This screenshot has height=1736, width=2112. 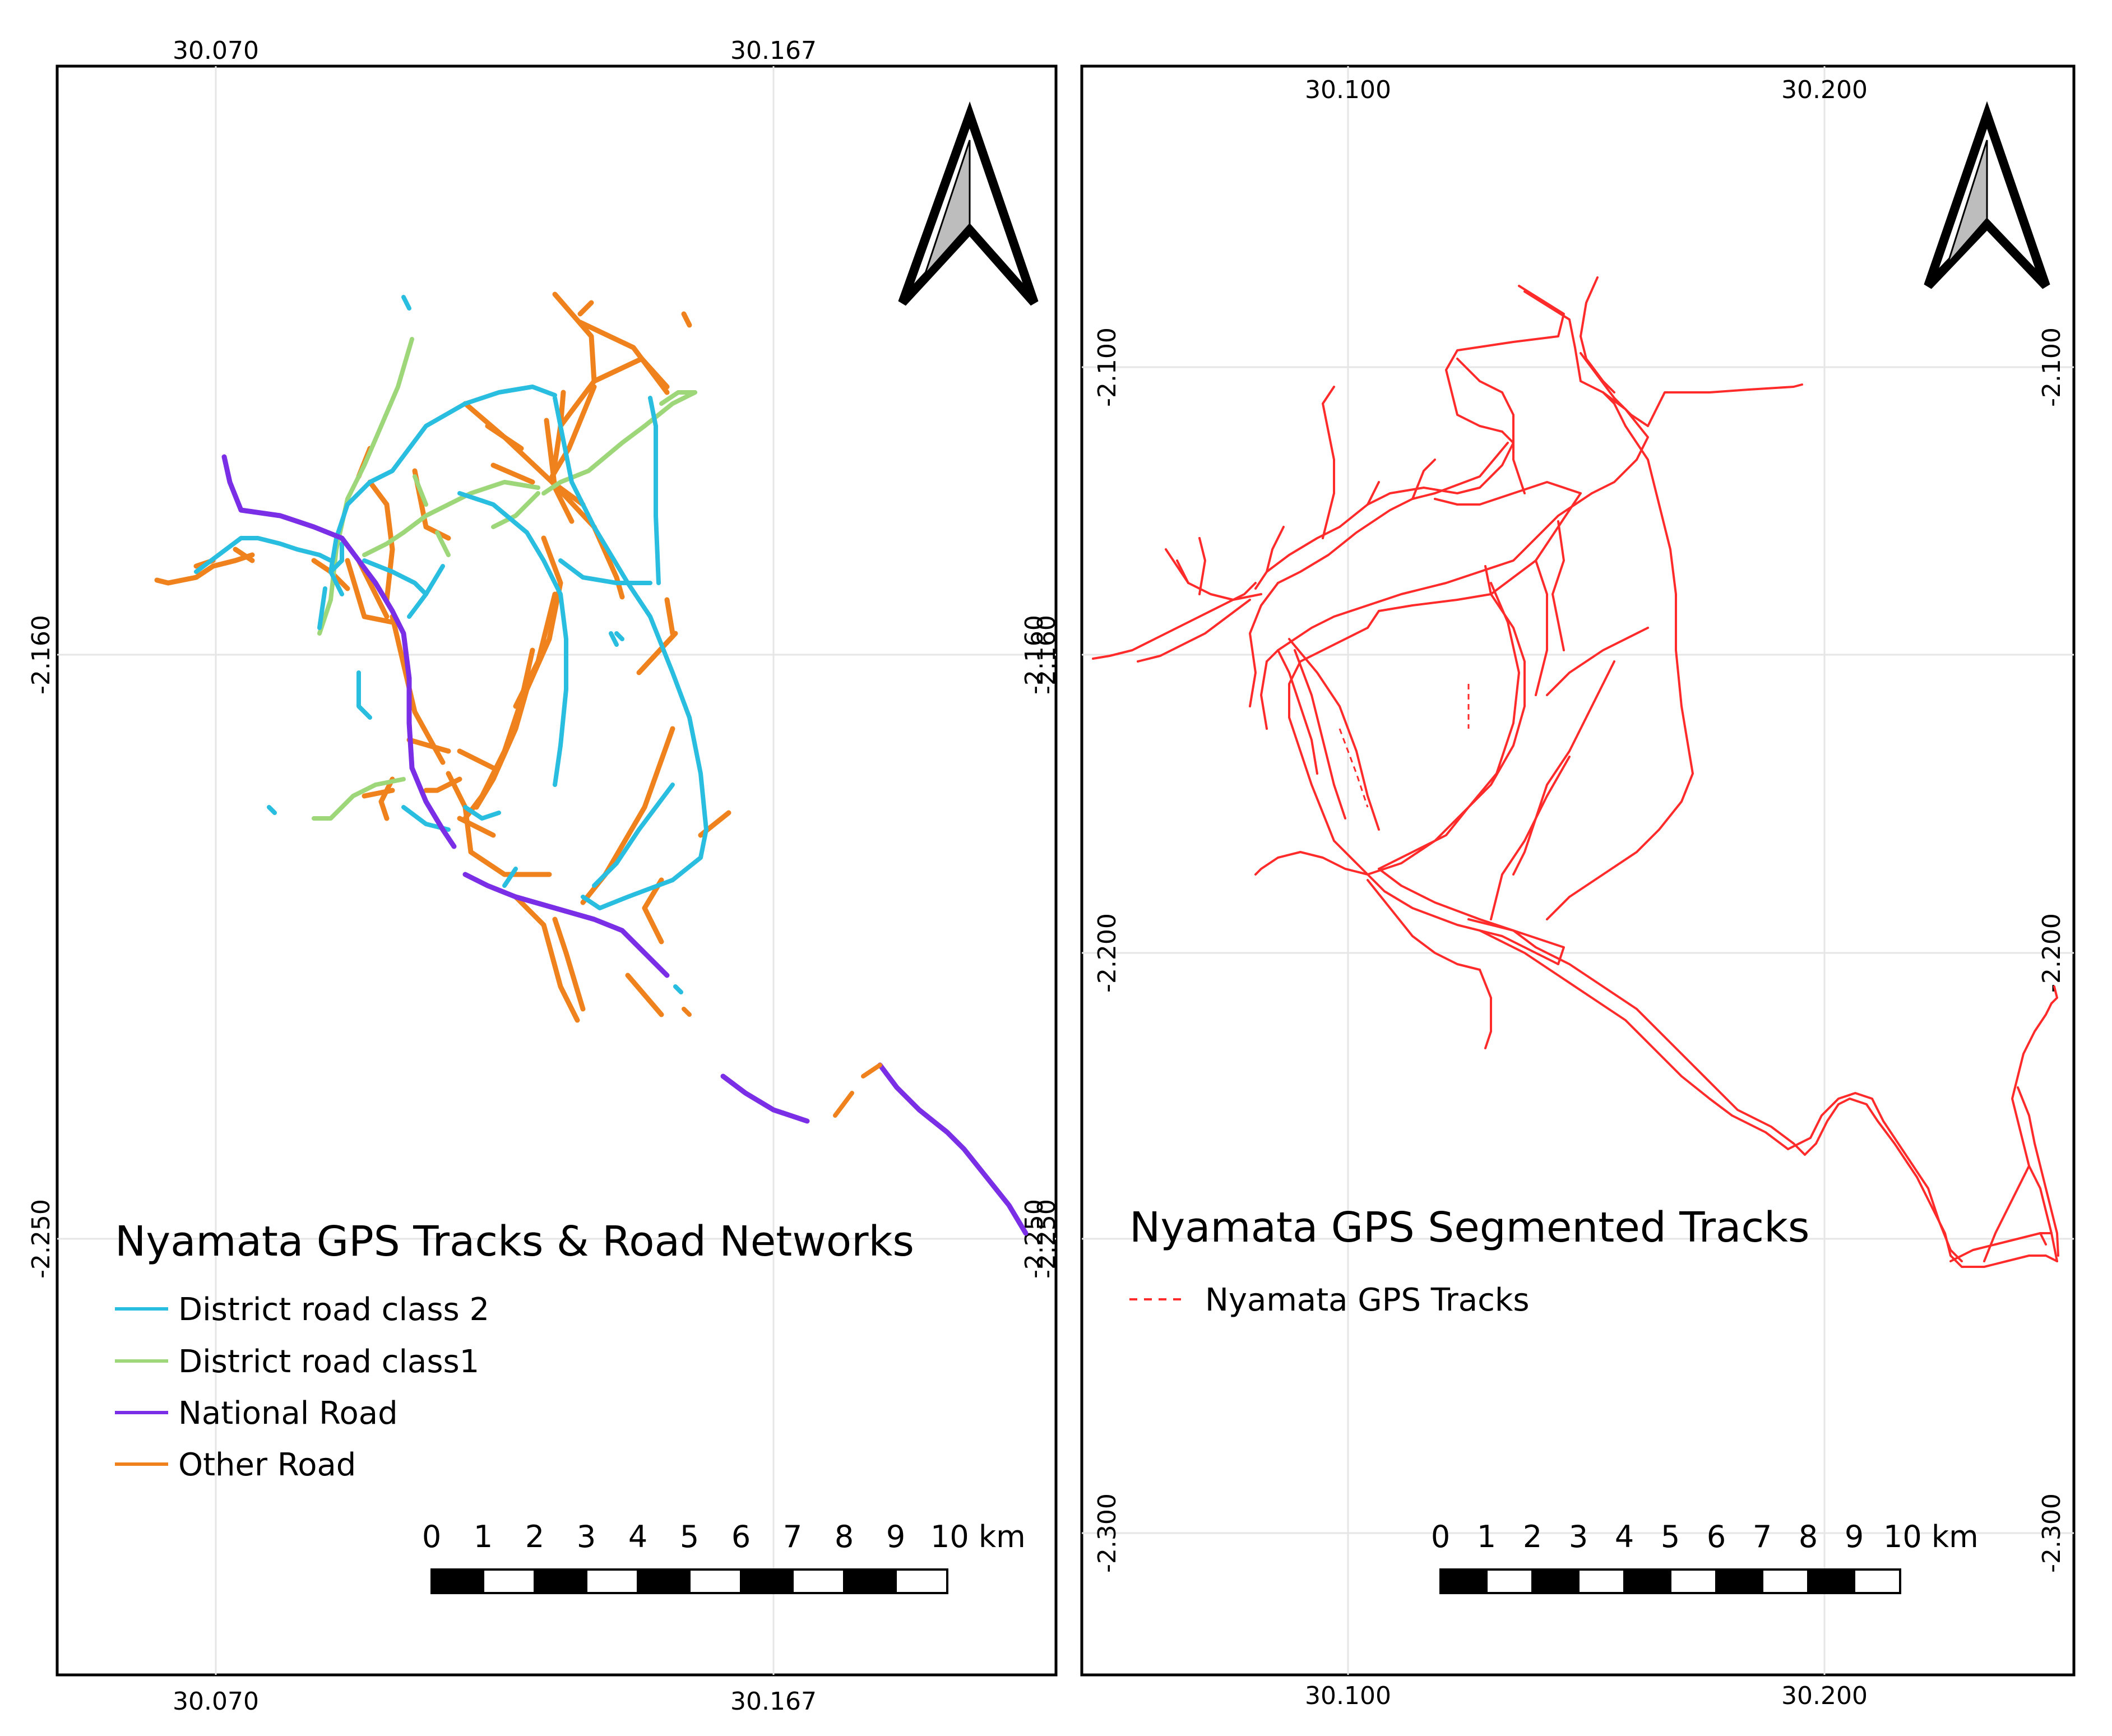 I want to click on left-lat-label-left-2: -2.250, so click(x=41, y=1239).